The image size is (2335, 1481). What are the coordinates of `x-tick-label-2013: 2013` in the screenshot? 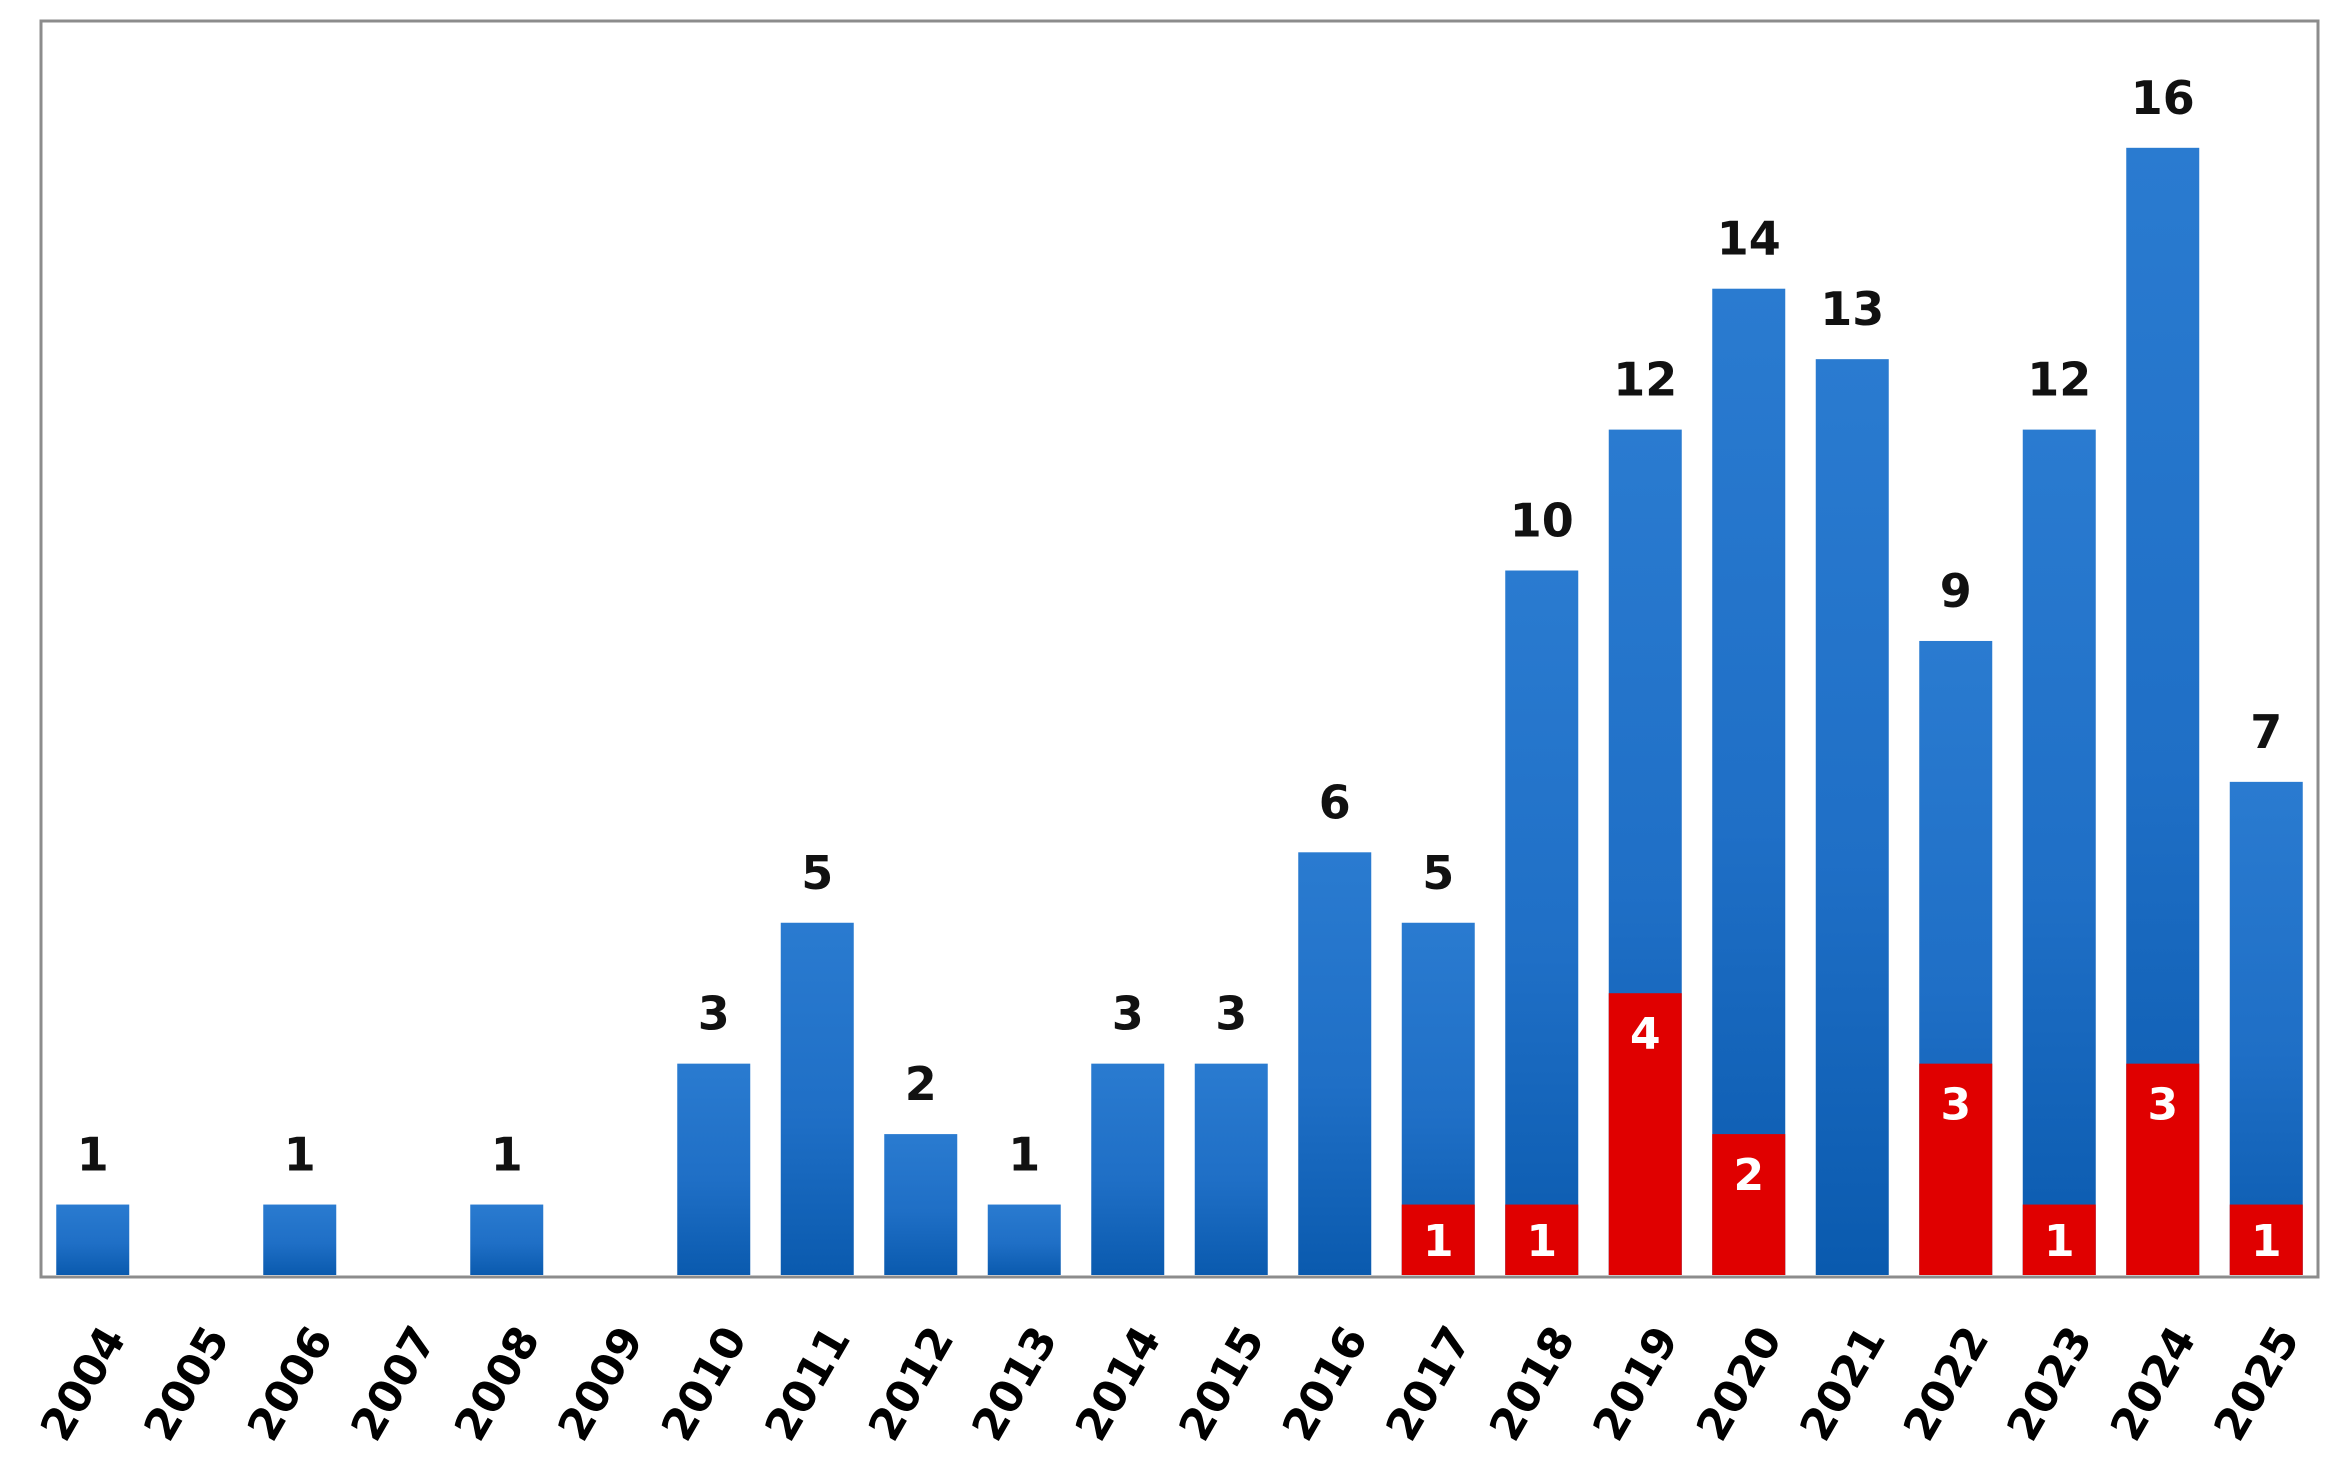 It's located at (1014, 1384).